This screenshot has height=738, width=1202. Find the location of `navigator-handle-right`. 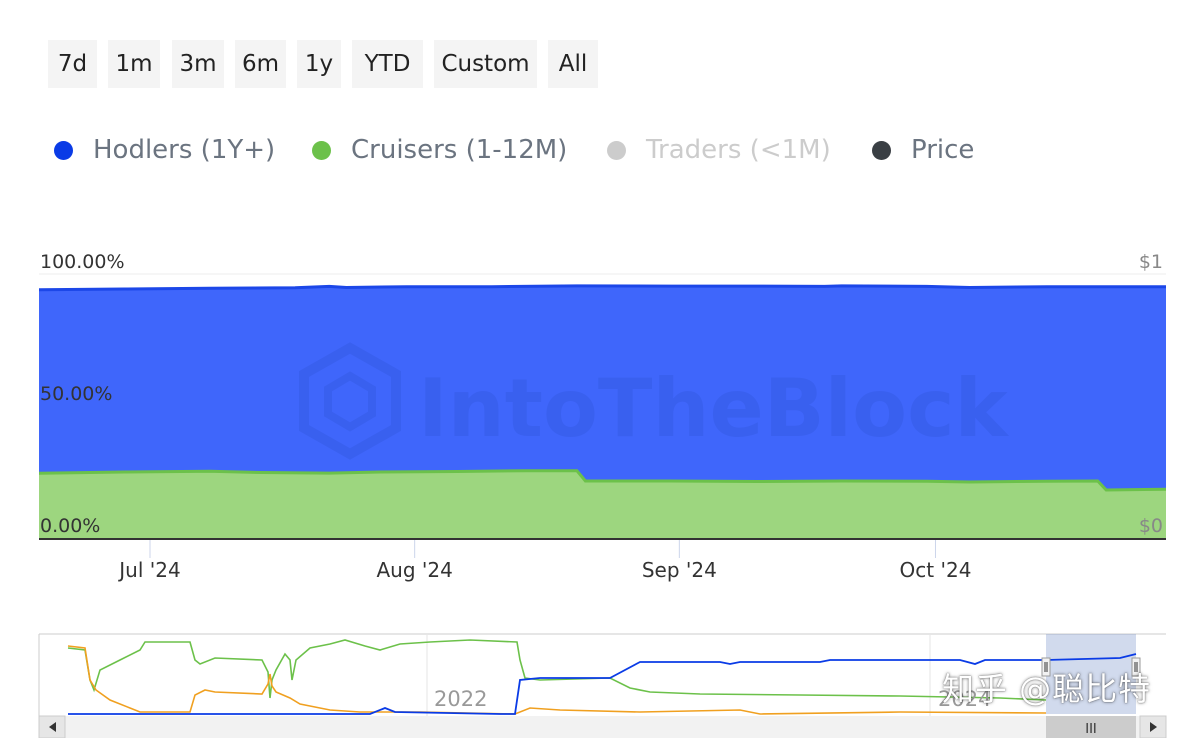

navigator-handle-right is located at coordinates (1136, 667).